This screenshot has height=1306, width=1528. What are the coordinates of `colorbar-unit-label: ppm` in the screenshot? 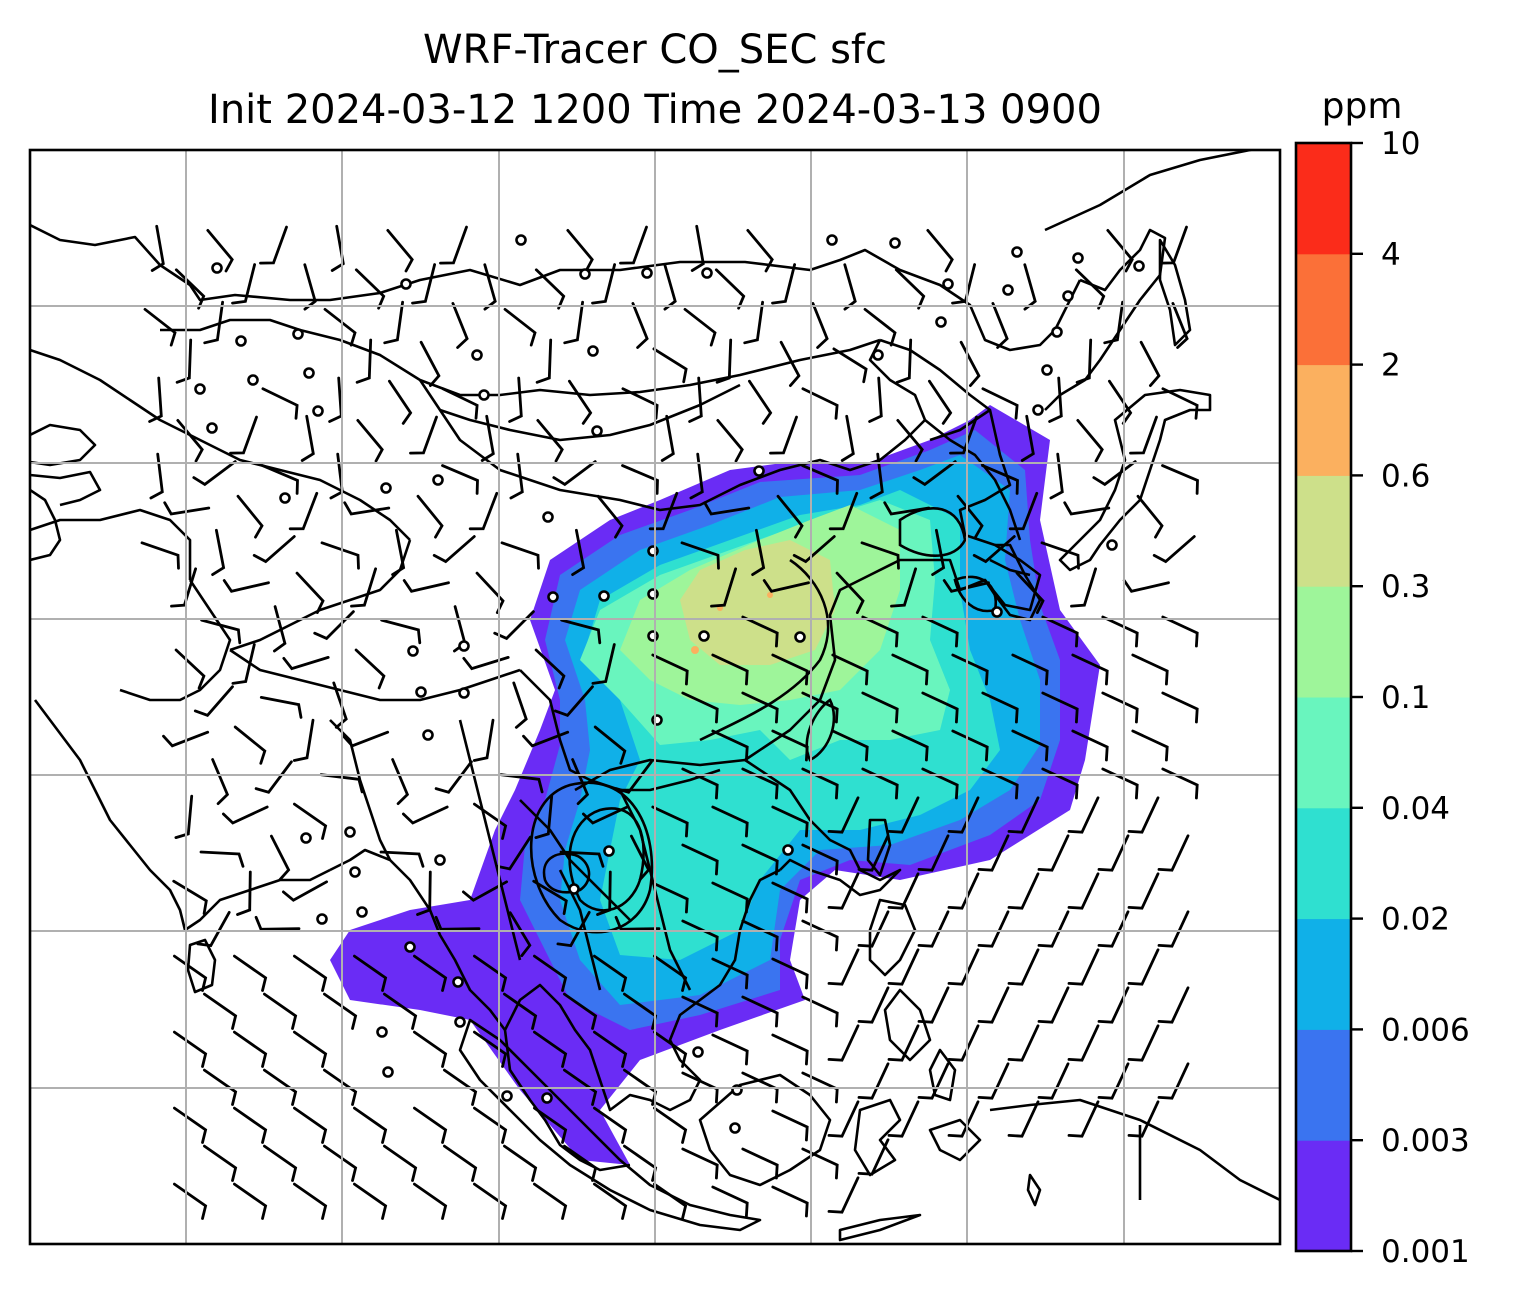 It's located at (1362, 106).